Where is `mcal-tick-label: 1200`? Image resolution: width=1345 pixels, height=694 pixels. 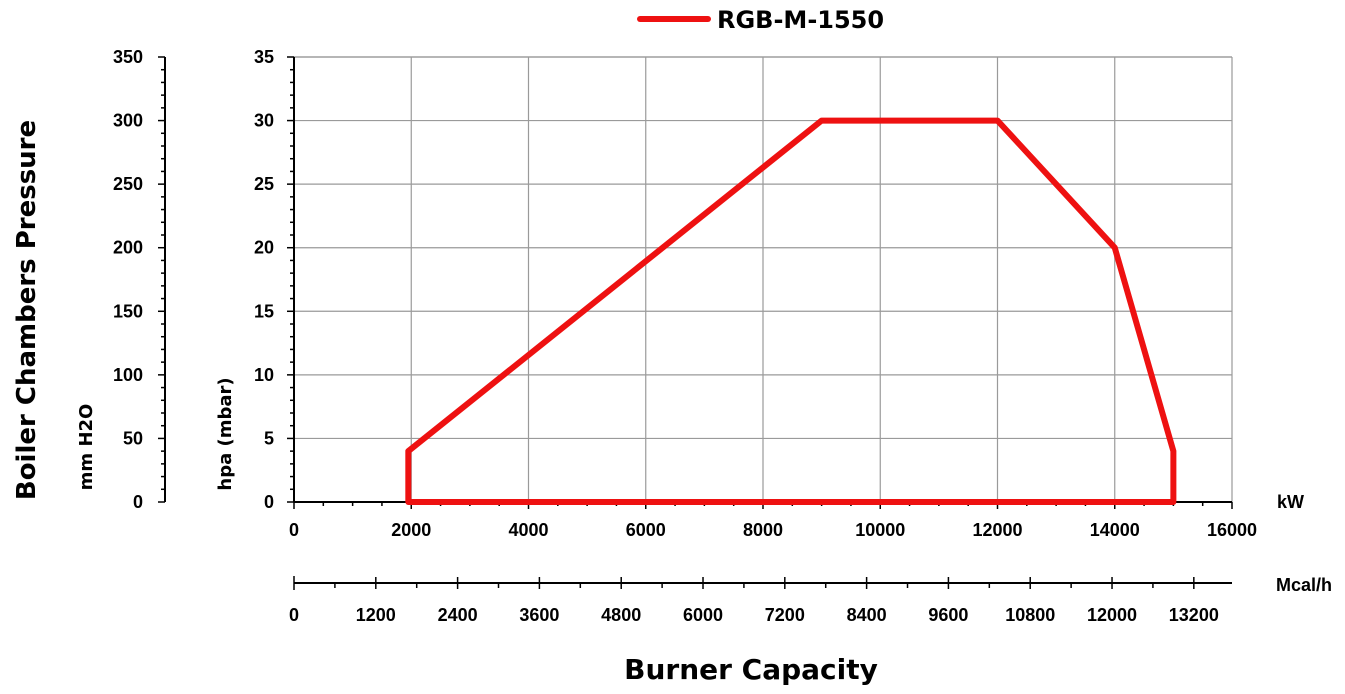
mcal-tick-label: 1200 is located at coordinates (376, 615).